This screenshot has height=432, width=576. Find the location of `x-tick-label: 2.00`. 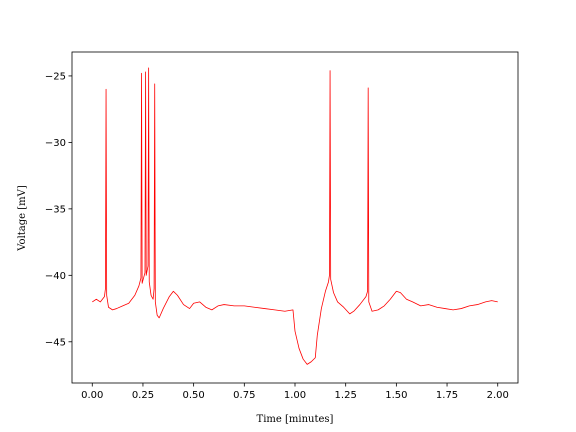

x-tick-label: 2.00 is located at coordinates (498, 395).